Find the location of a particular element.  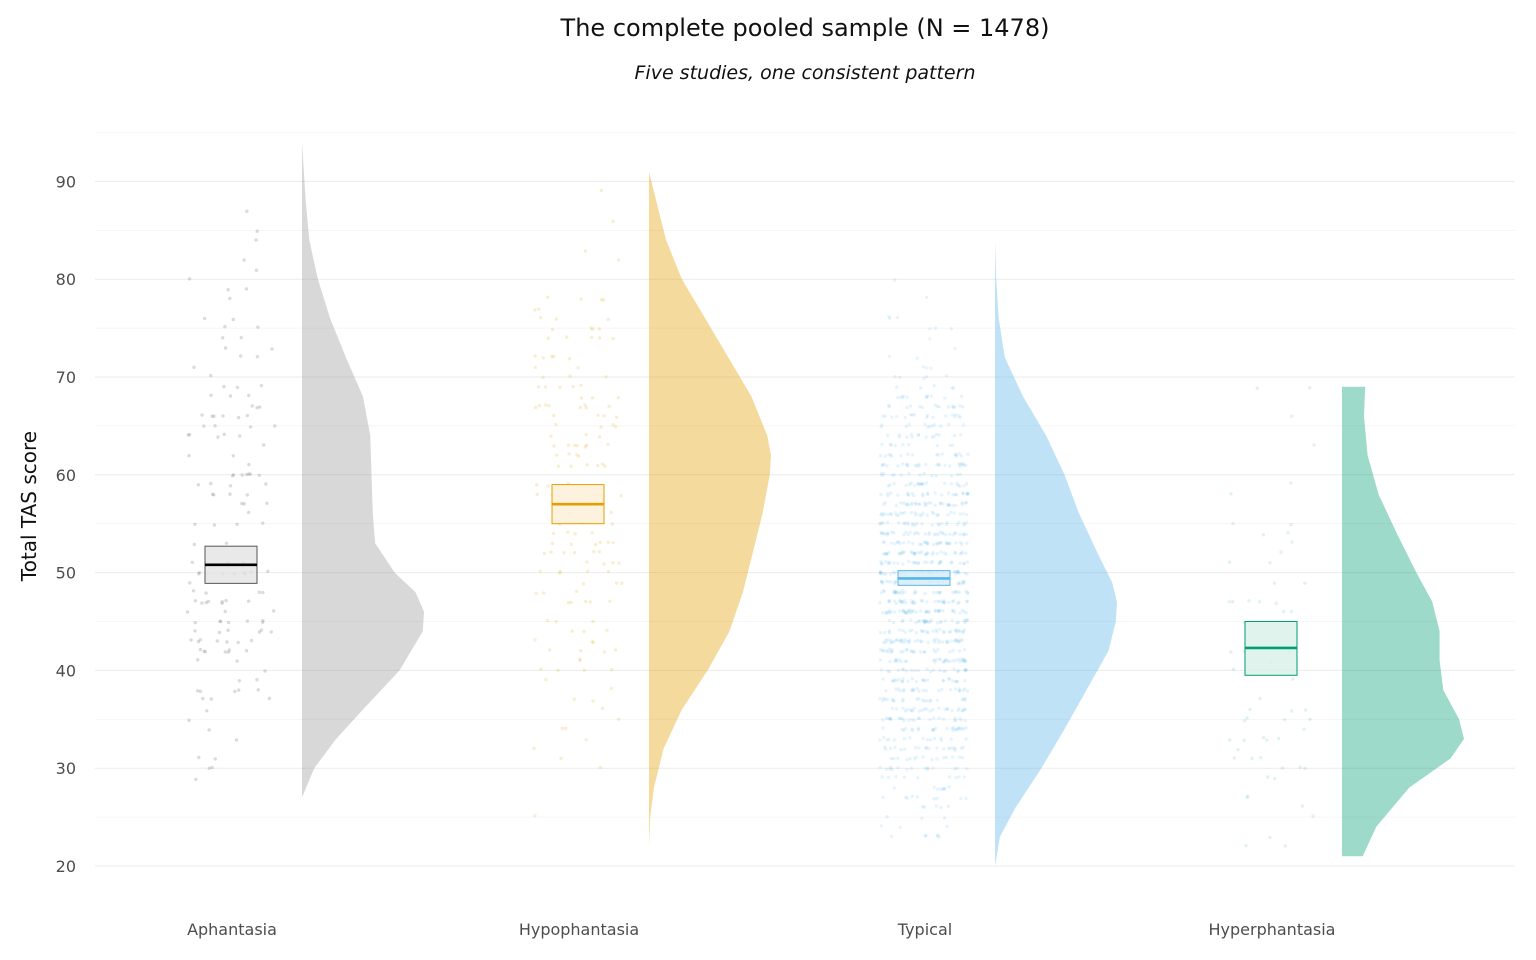

y-tick-label: 20 is located at coordinates (66, 866).